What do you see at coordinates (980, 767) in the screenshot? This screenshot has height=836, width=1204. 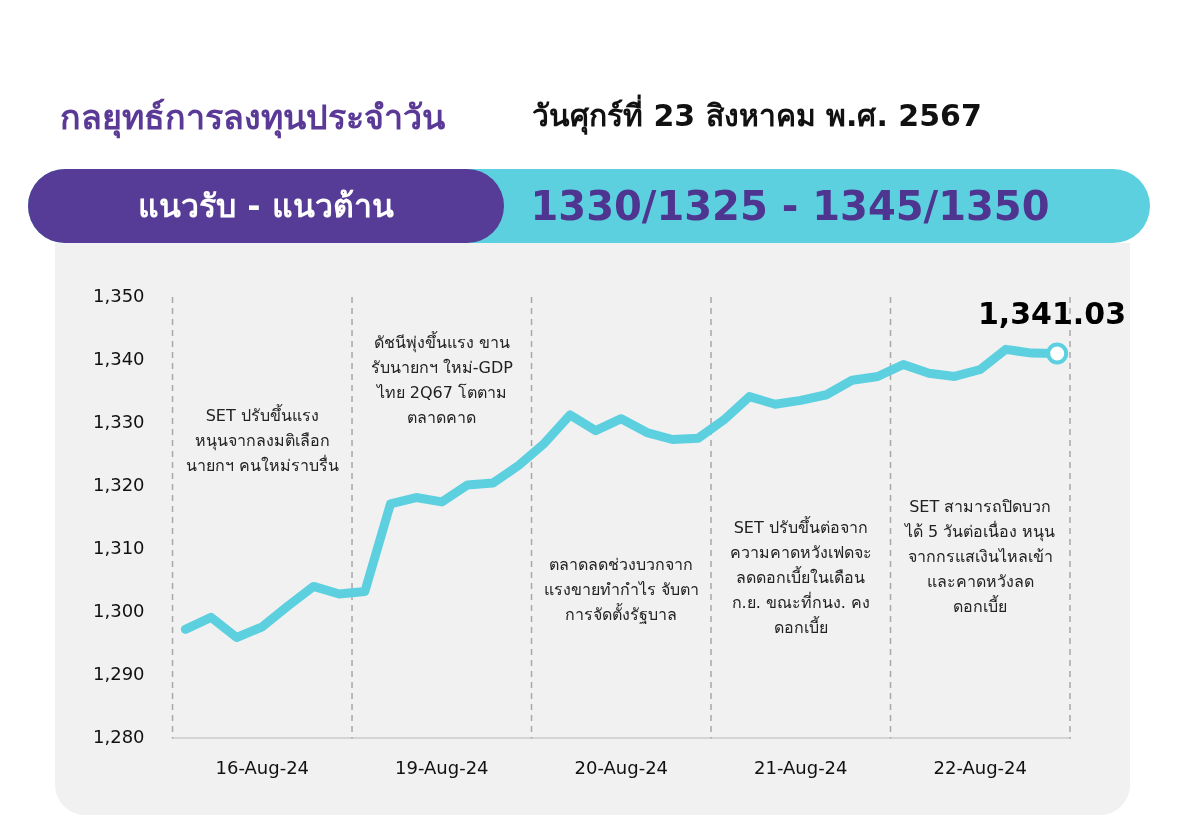 I see `x-tick-label: 22-Aug-24` at bounding box center [980, 767].